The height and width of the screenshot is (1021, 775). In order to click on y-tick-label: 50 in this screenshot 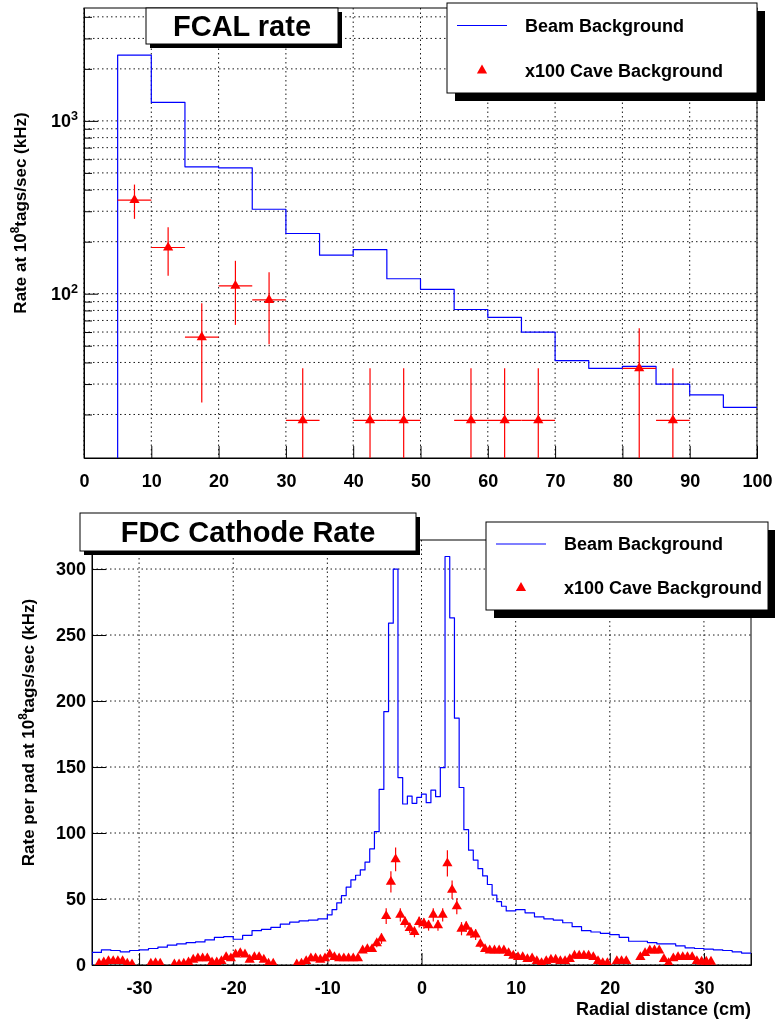, I will do `click(75, 899)`.